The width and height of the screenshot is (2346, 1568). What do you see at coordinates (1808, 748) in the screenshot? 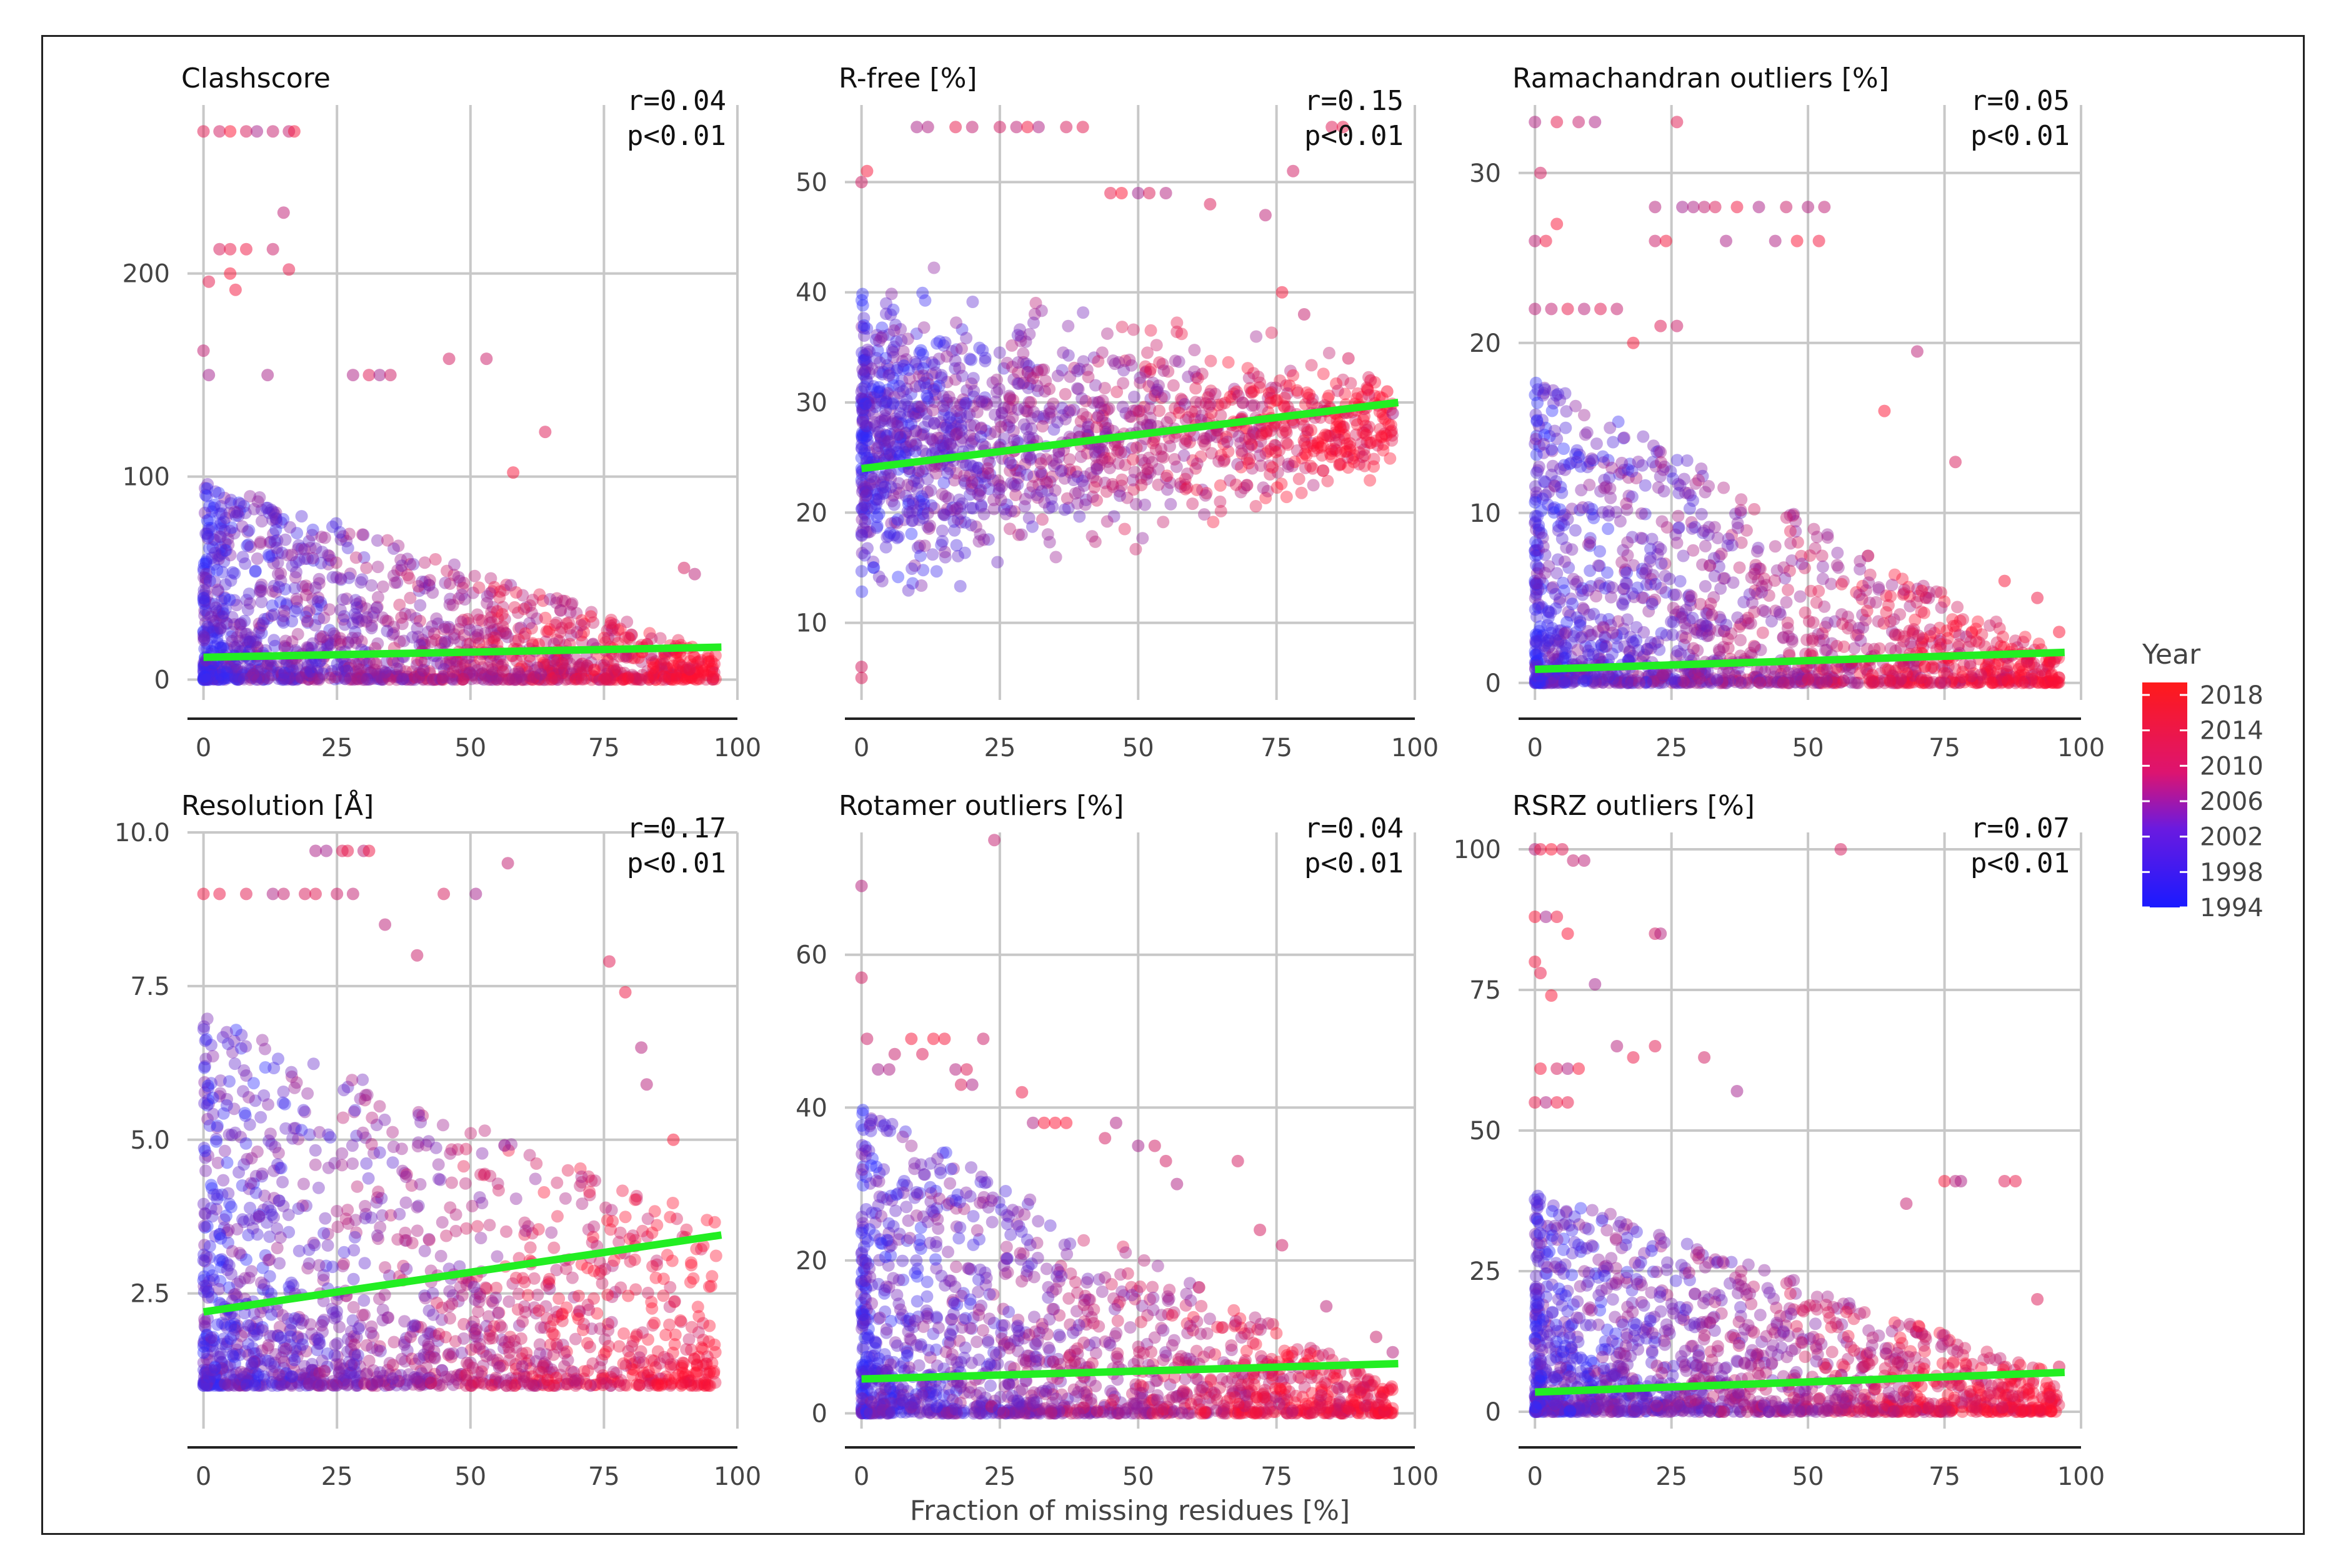
I see `x-tick-label: 50` at bounding box center [1808, 748].